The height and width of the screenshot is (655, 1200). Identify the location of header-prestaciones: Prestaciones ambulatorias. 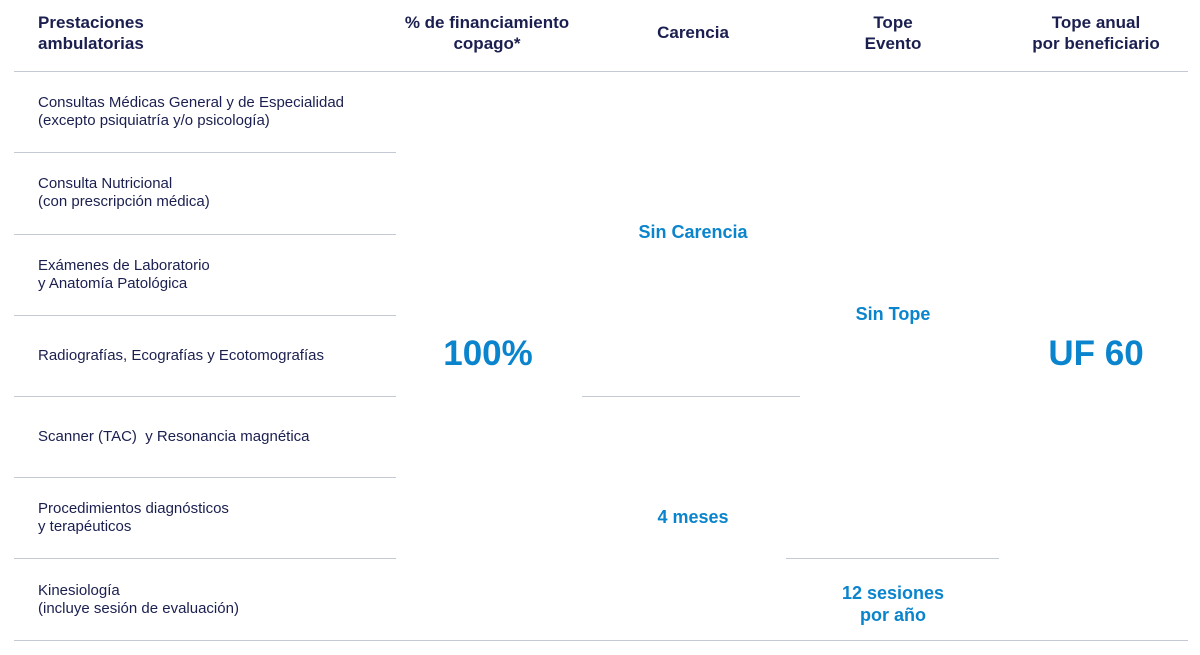
(91, 33).